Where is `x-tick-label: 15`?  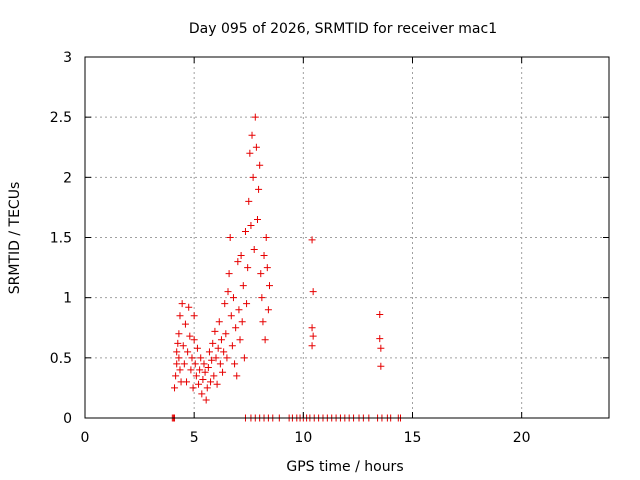 x-tick-label: 15 is located at coordinates (413, 438).